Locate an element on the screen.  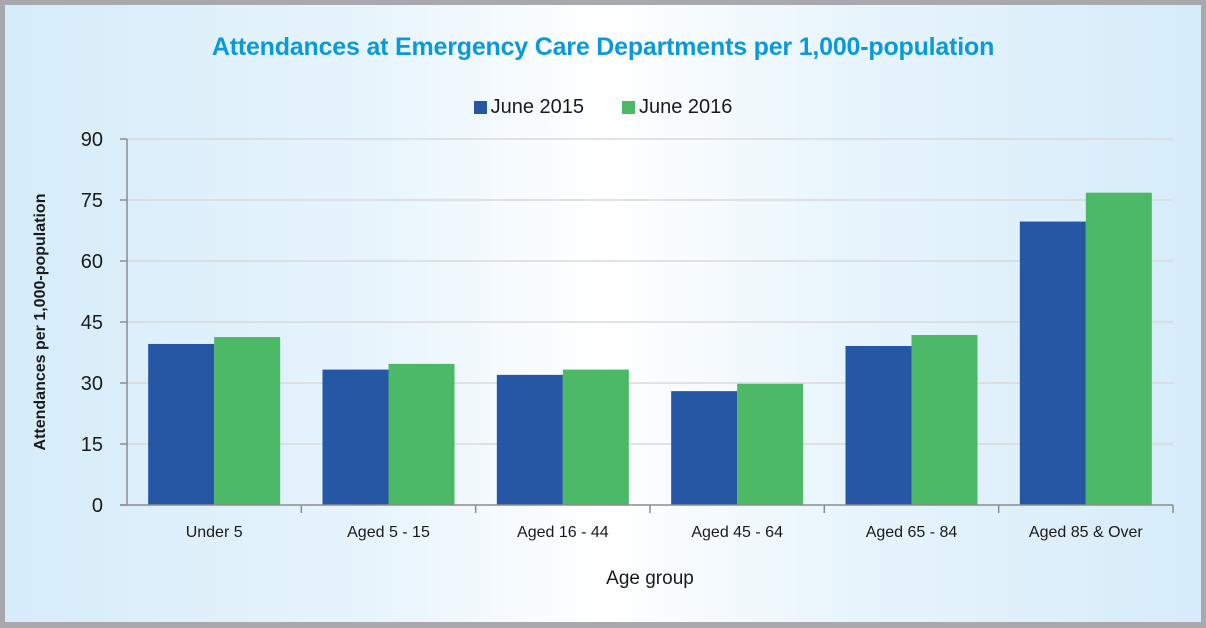
x-tick-label: Aged 16 - 44 is located at coordinates (563, 532).